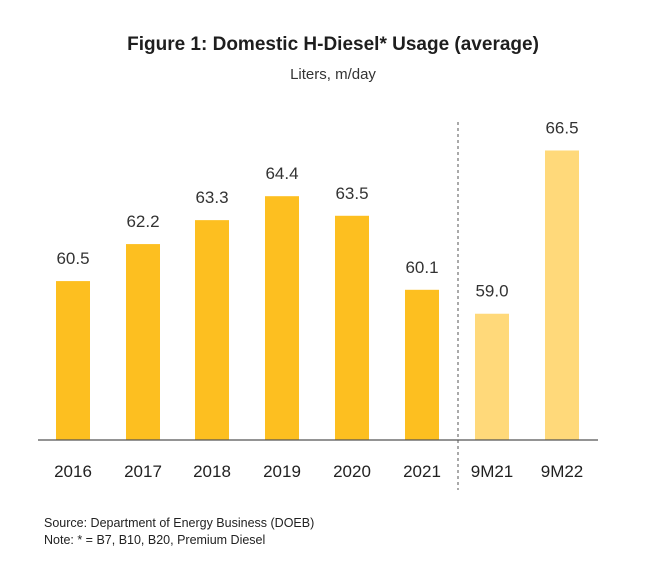 The height and width of the screenshot is (573, 666). What do you see at coordinates (352, 471) in the screenshot?
I see `tick-label-2020: 2020` at bounding box center [352, 471].